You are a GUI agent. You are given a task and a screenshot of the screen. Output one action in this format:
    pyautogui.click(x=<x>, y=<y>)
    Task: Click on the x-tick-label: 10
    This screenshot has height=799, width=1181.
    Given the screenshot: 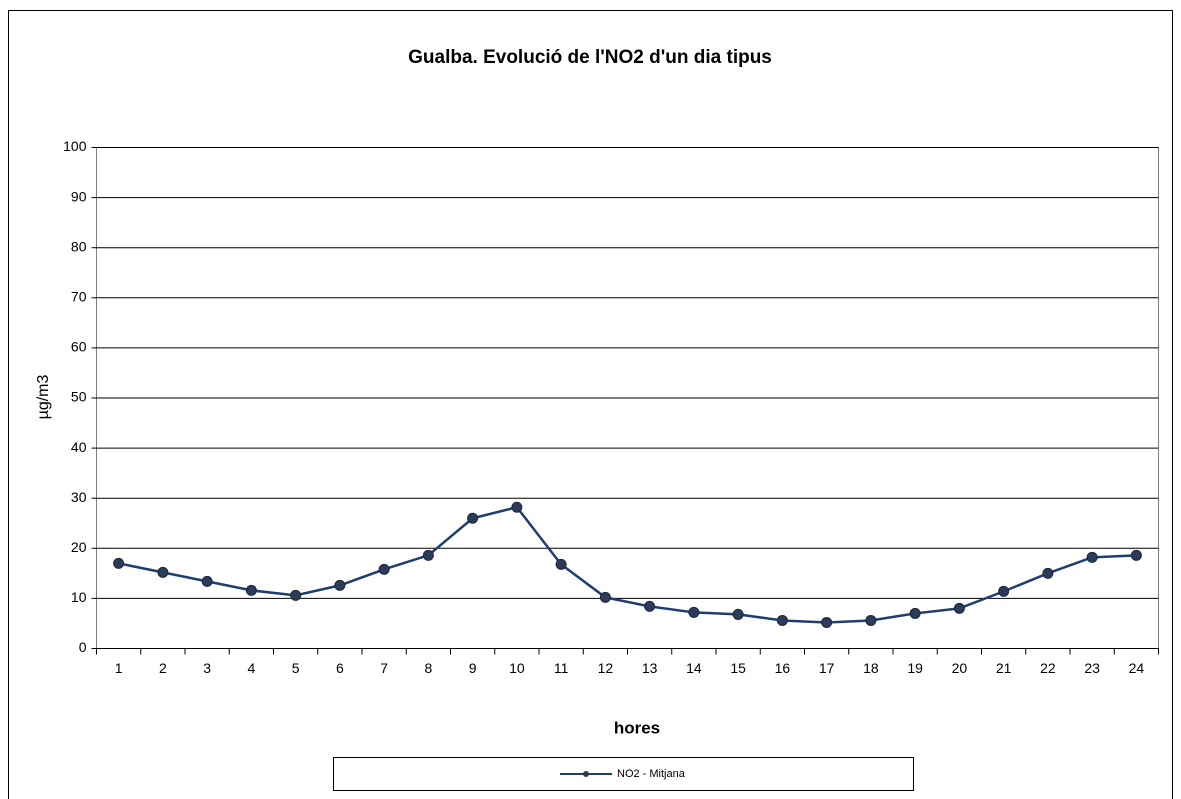 What is the action you would take?
    pyautogui.click(x=517, y=668)
    